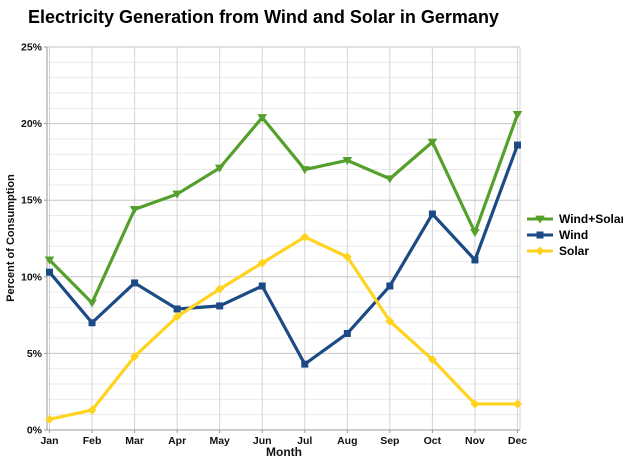 This screenshot has height=467, width=623. I want to click on y-tick-label: 25%, so click(32, 48).